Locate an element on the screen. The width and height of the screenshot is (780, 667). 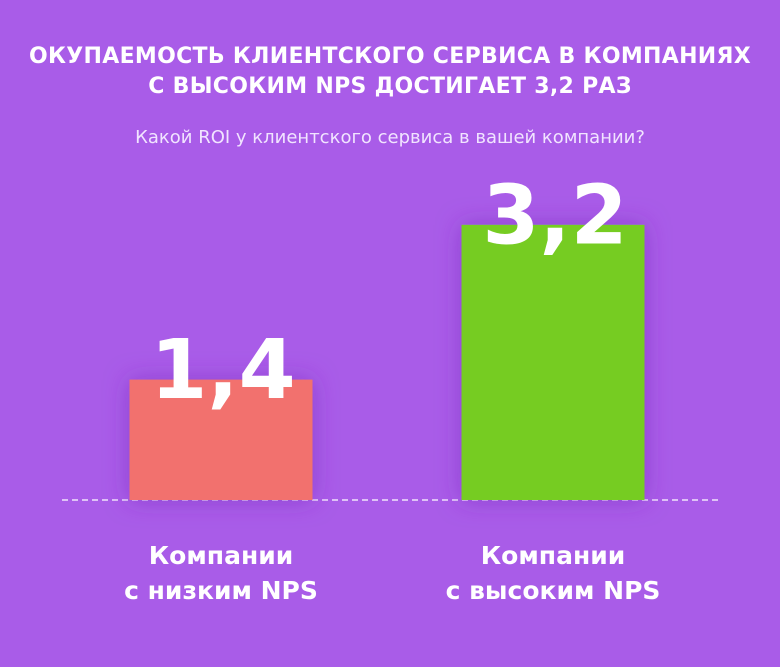
value-label: 3,2 is located at coordinates (554, 215).